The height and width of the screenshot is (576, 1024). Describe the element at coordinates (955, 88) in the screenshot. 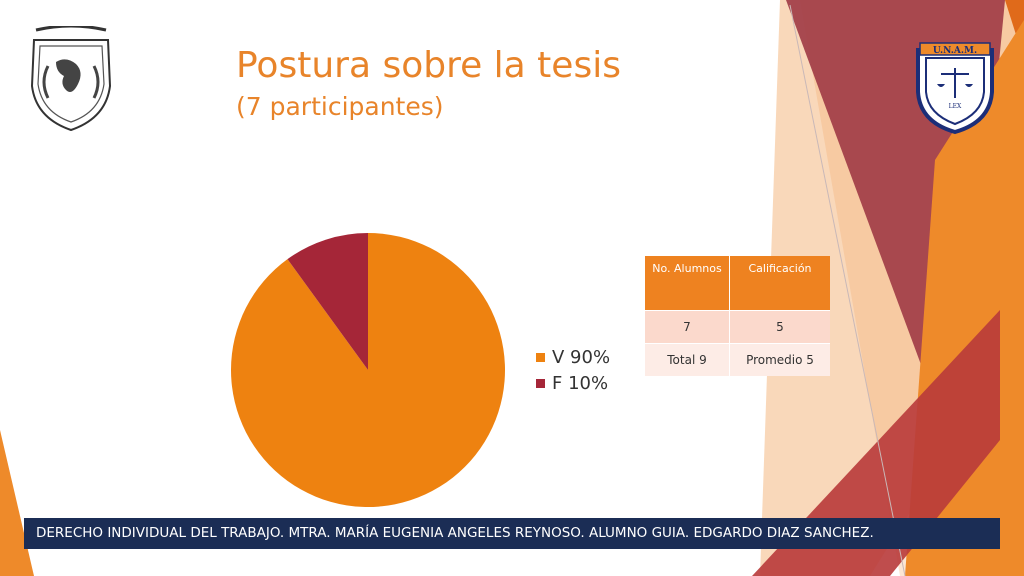

I see `facultad-derecho-logo: U.N.A.M. LEX` at that location.